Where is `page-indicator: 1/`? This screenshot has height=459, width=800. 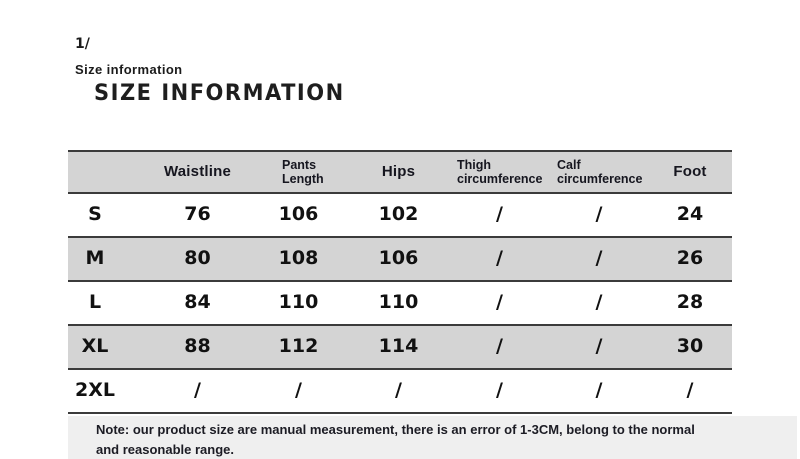
page-indicator: 1/ is located at coordinates (82, 44).